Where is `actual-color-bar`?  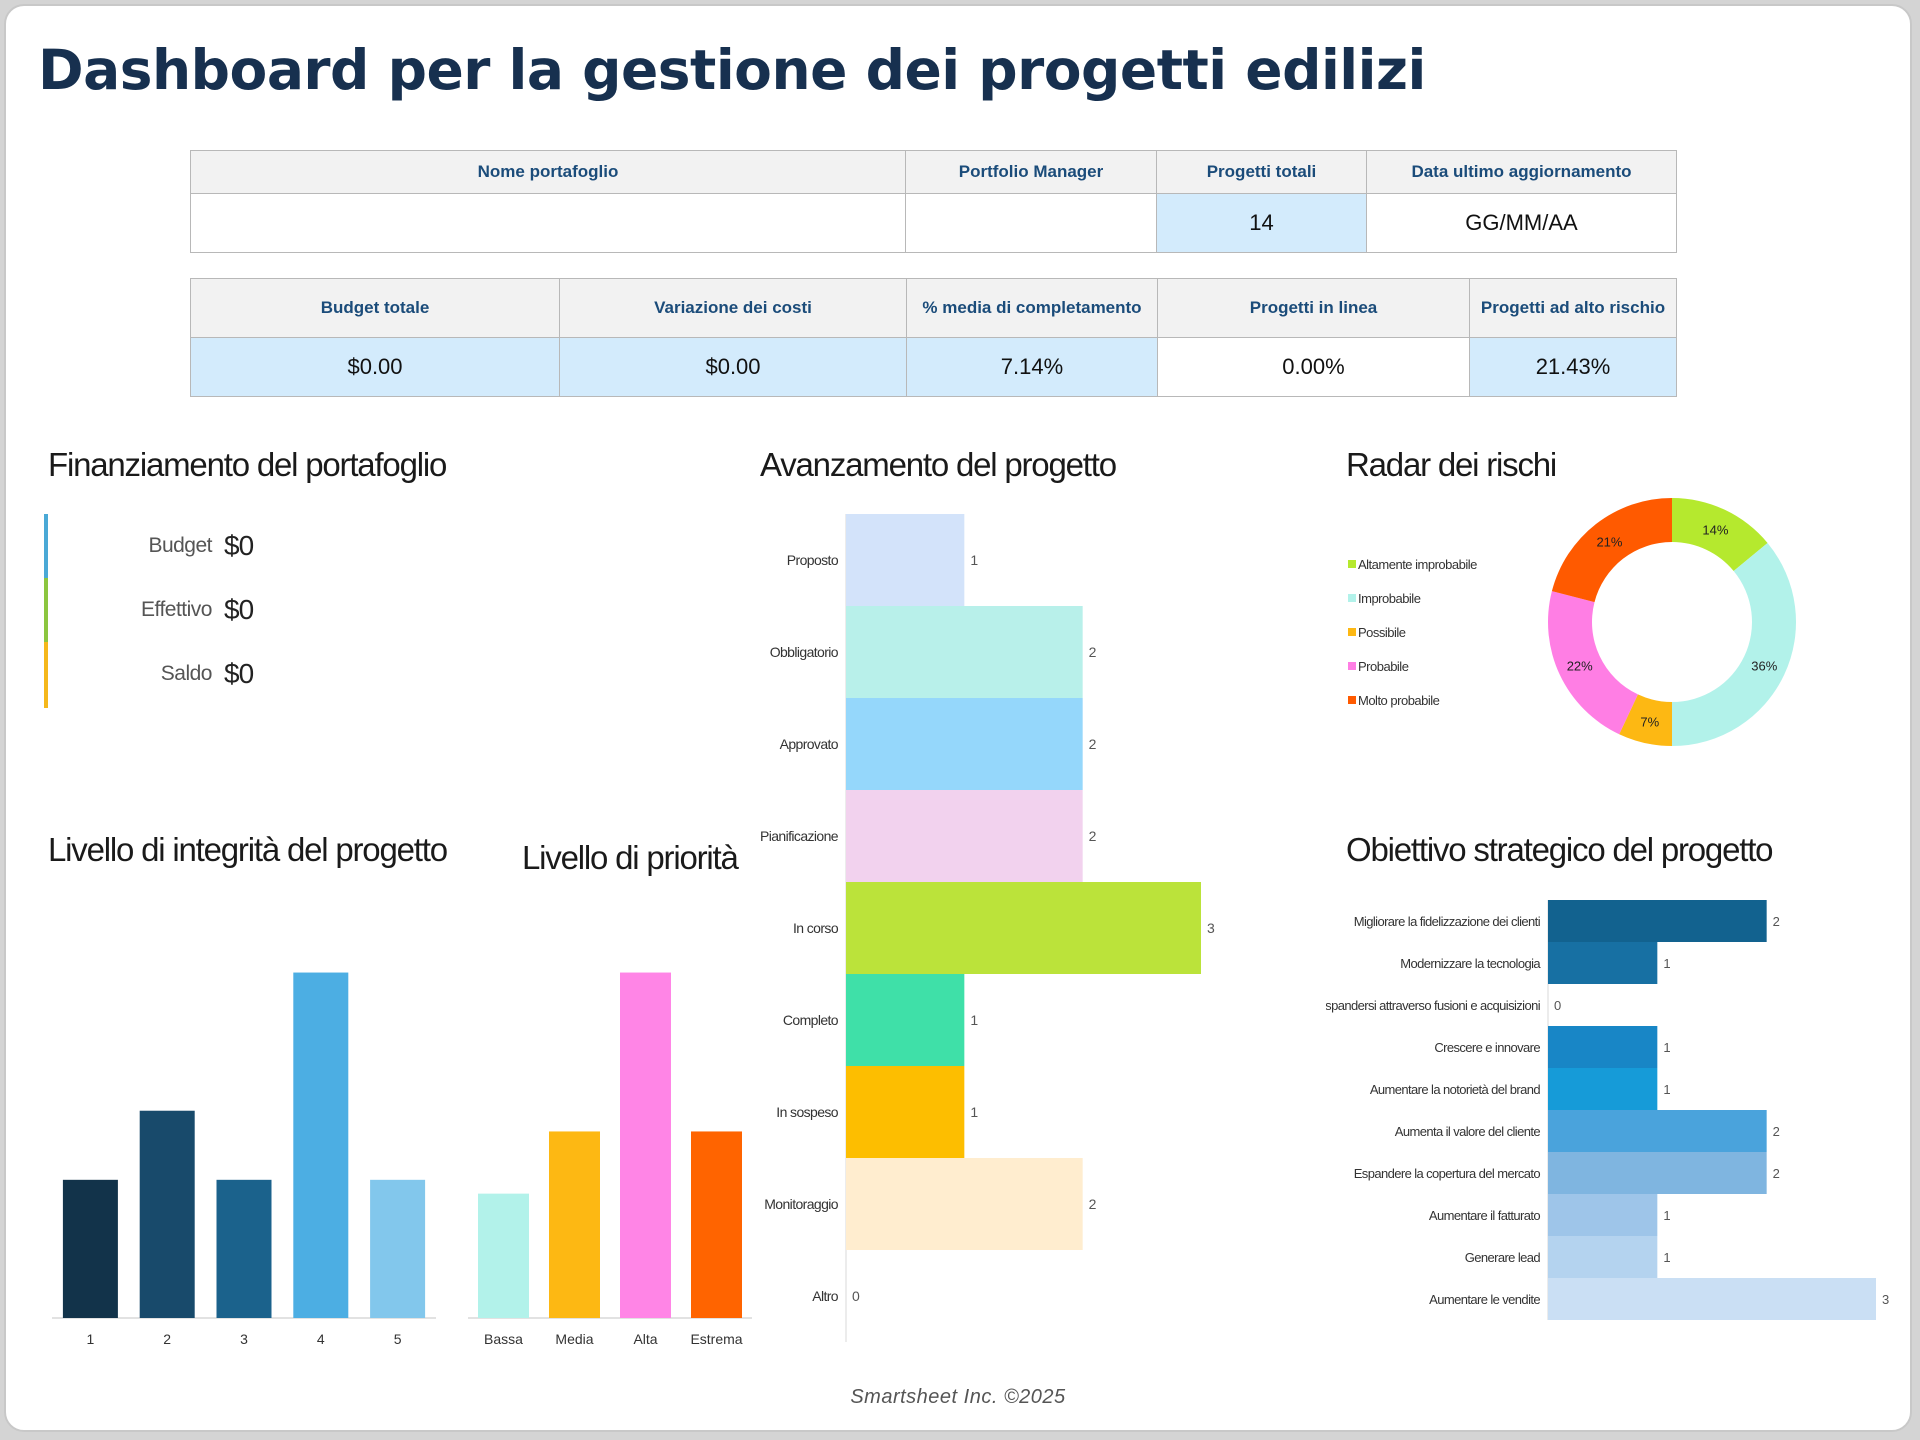 actual-color-bar is located at coordinates (46, 610).